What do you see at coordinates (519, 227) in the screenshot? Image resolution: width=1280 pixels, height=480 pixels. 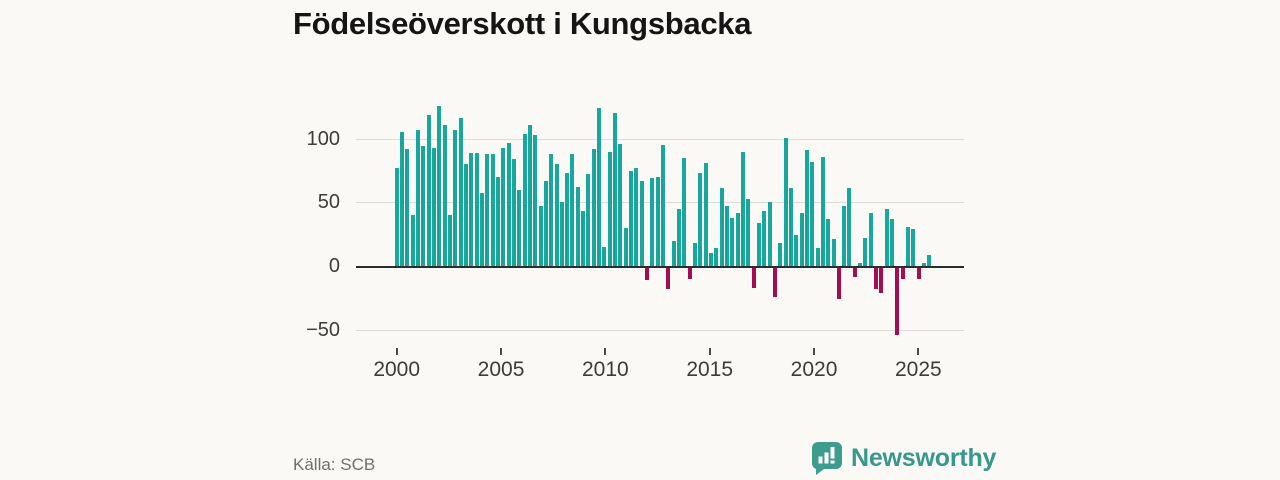 I see `bar-2005Q4` at bounding box center [519, 227].